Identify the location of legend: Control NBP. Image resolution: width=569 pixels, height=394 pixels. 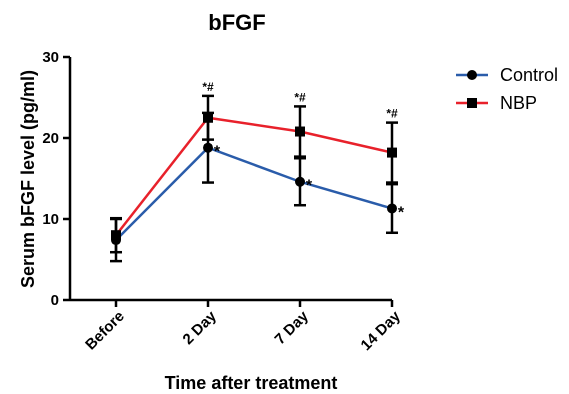
(507, 89).